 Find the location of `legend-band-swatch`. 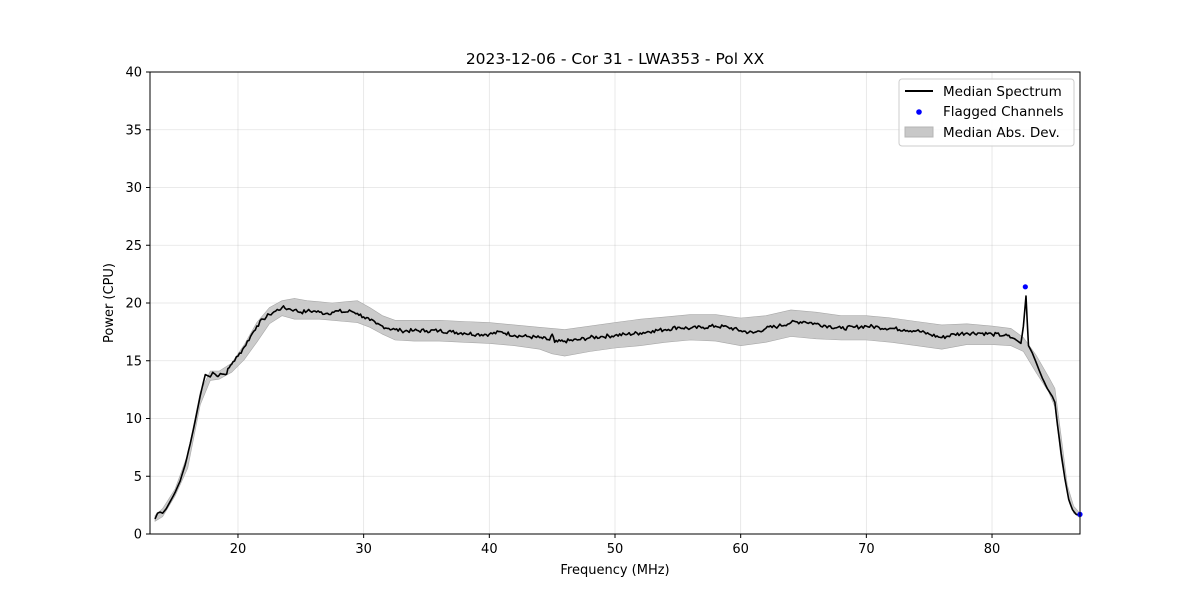

legend-band-swatch is located at coordinates (919, 132).